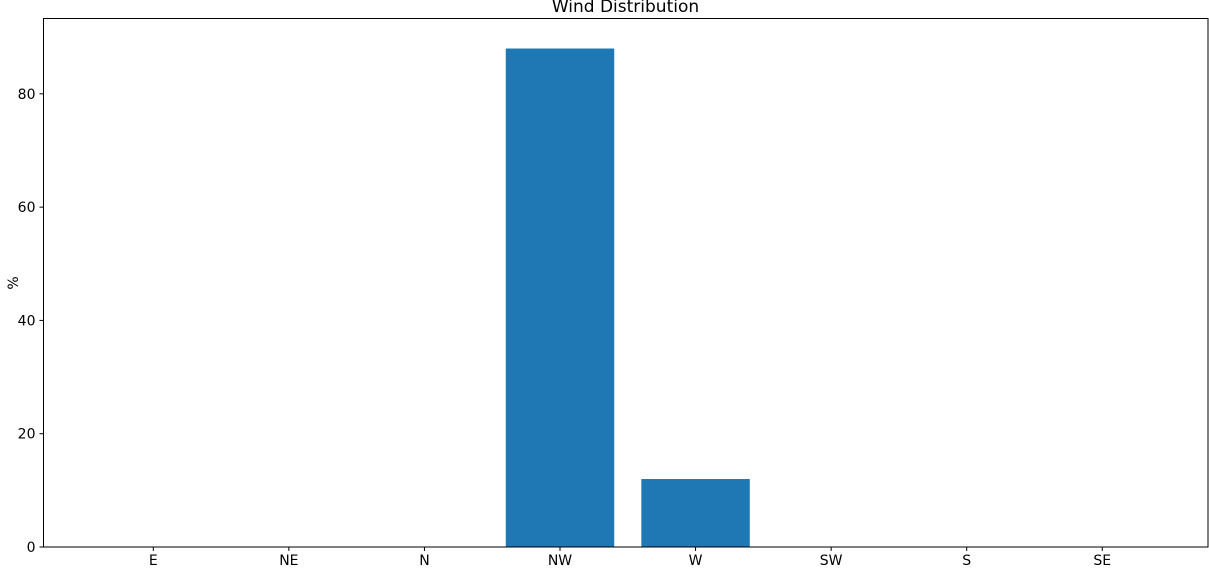 The image size is (1209, 571). What do you see at coordinates (831, 561) in the screenshot?
I see `x-tick-label: SW` at bounding box center [831, 561].